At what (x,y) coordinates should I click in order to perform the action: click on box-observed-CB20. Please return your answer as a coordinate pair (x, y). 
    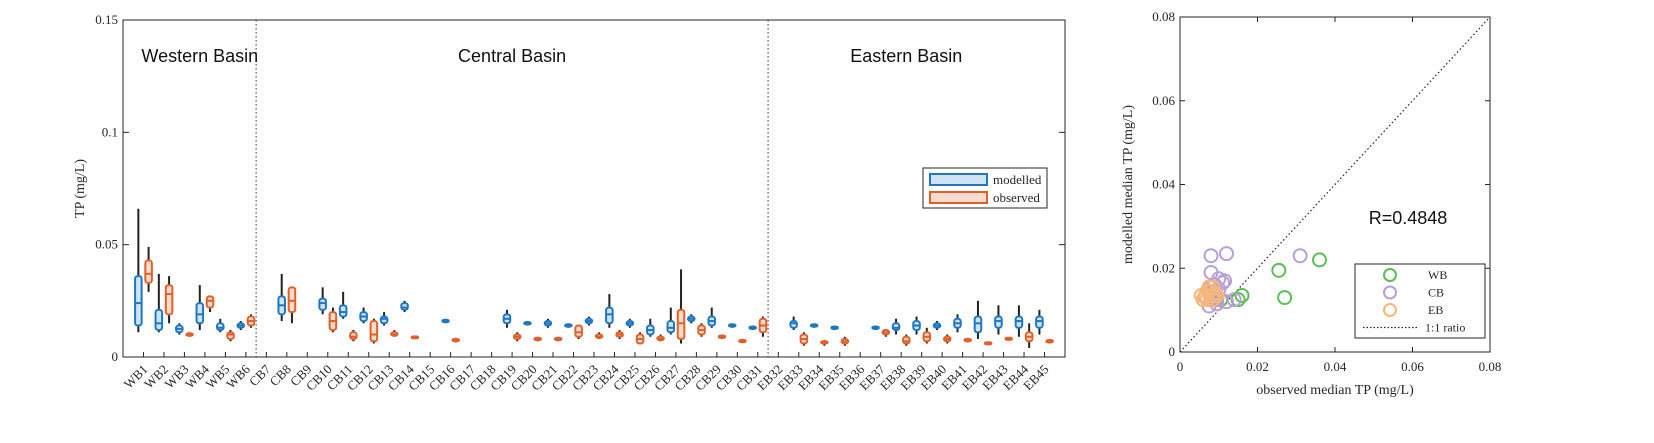
    Looking at the image, I should click on (537, 339).